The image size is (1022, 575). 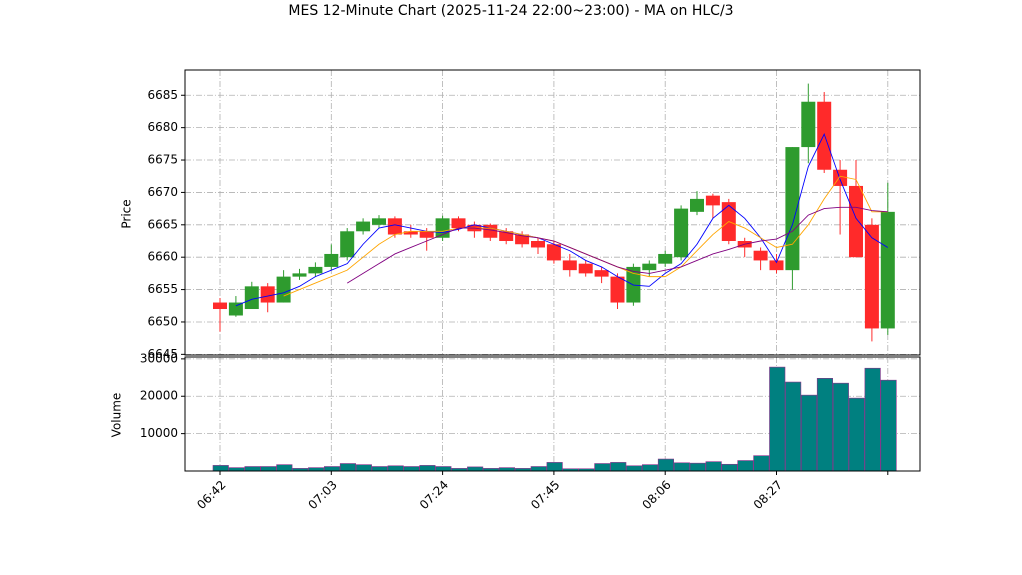 I want to click on plot-frame, so click(x=552, y=414).